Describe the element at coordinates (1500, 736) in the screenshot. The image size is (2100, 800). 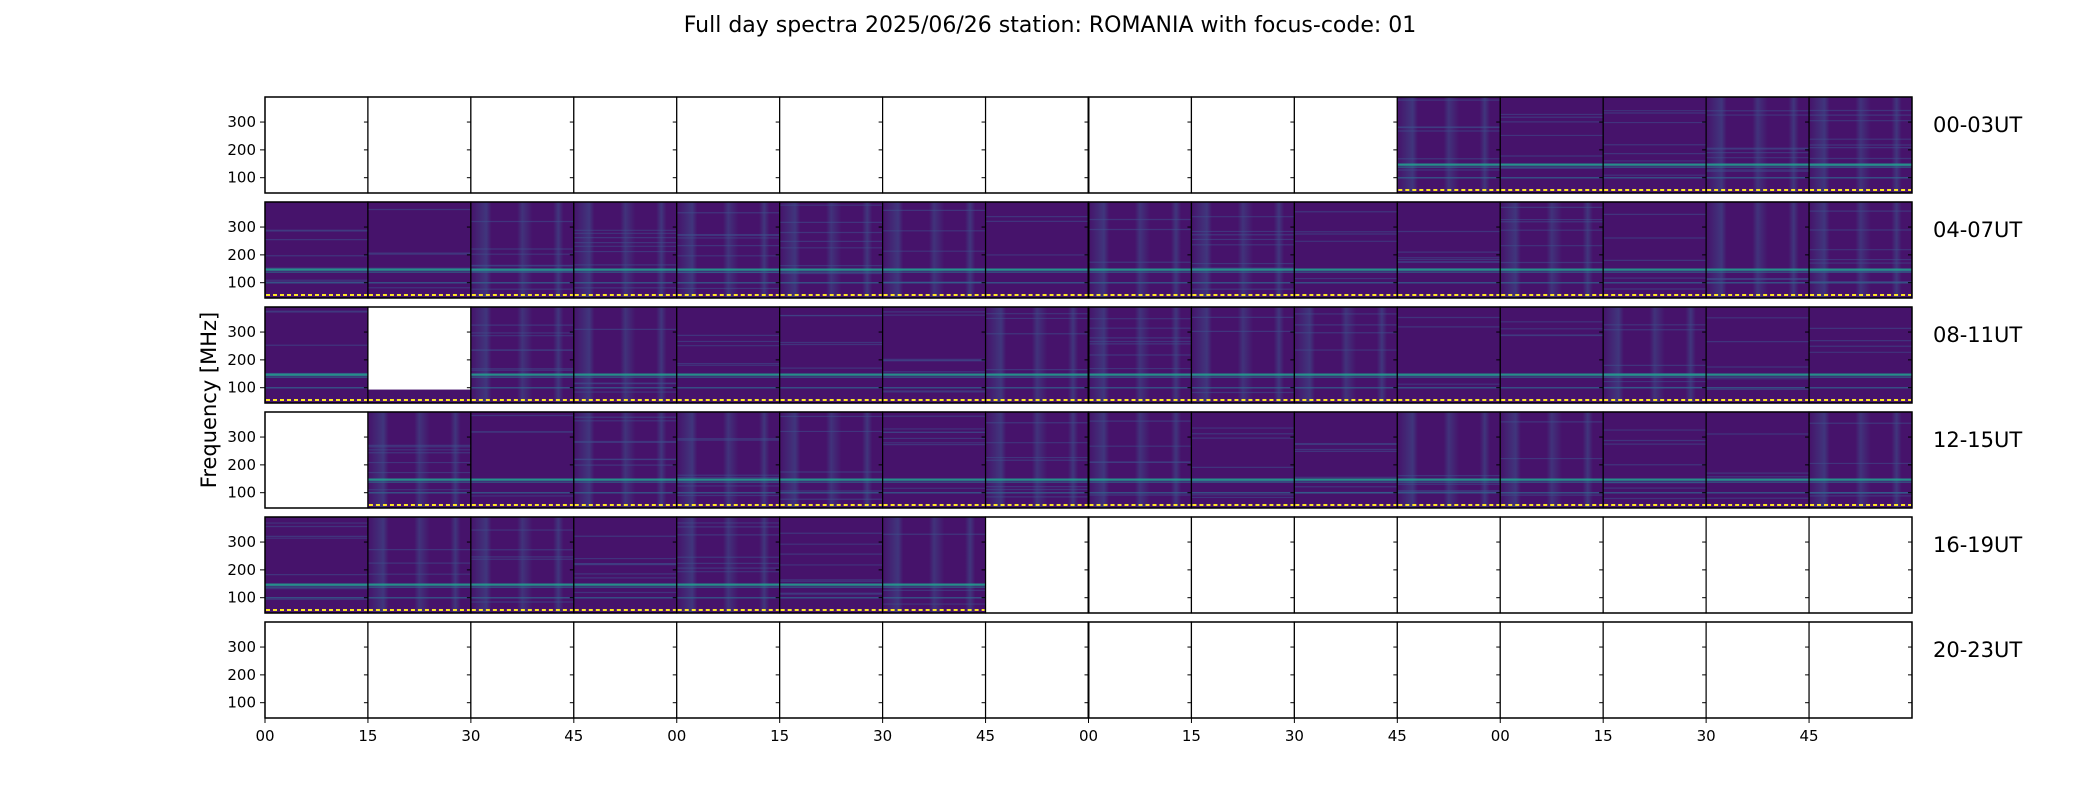
I see `x-tick-label: 00` at that location.